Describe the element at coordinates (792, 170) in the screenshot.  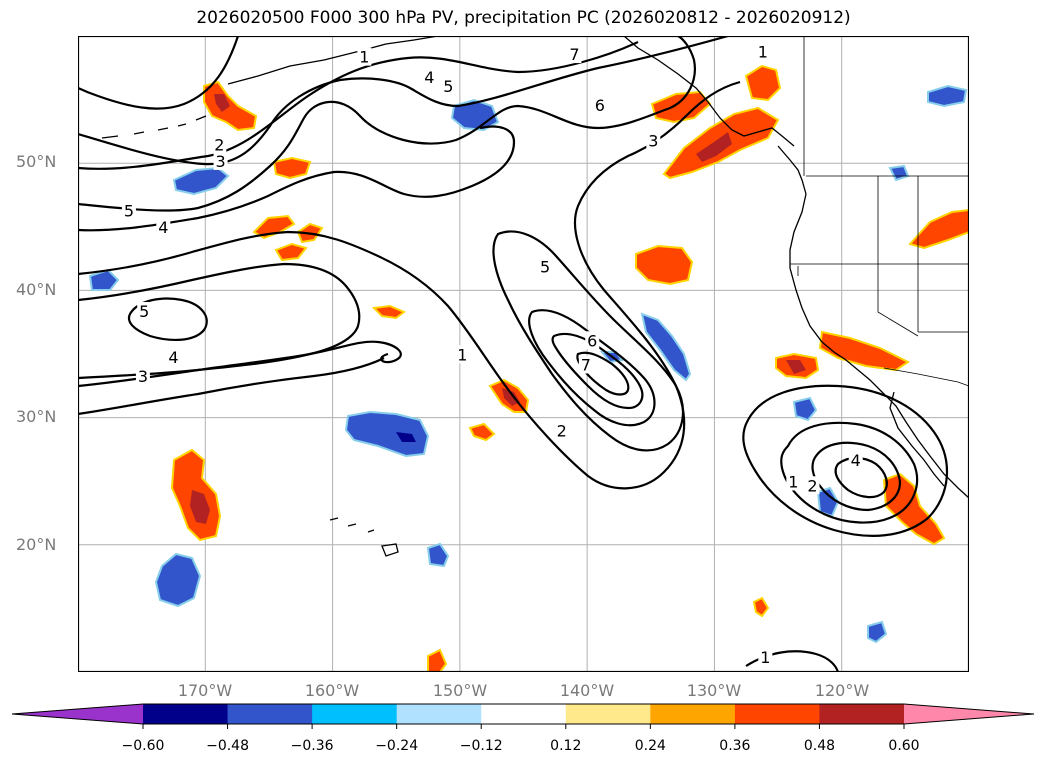
I see `bc-coast` at that location.